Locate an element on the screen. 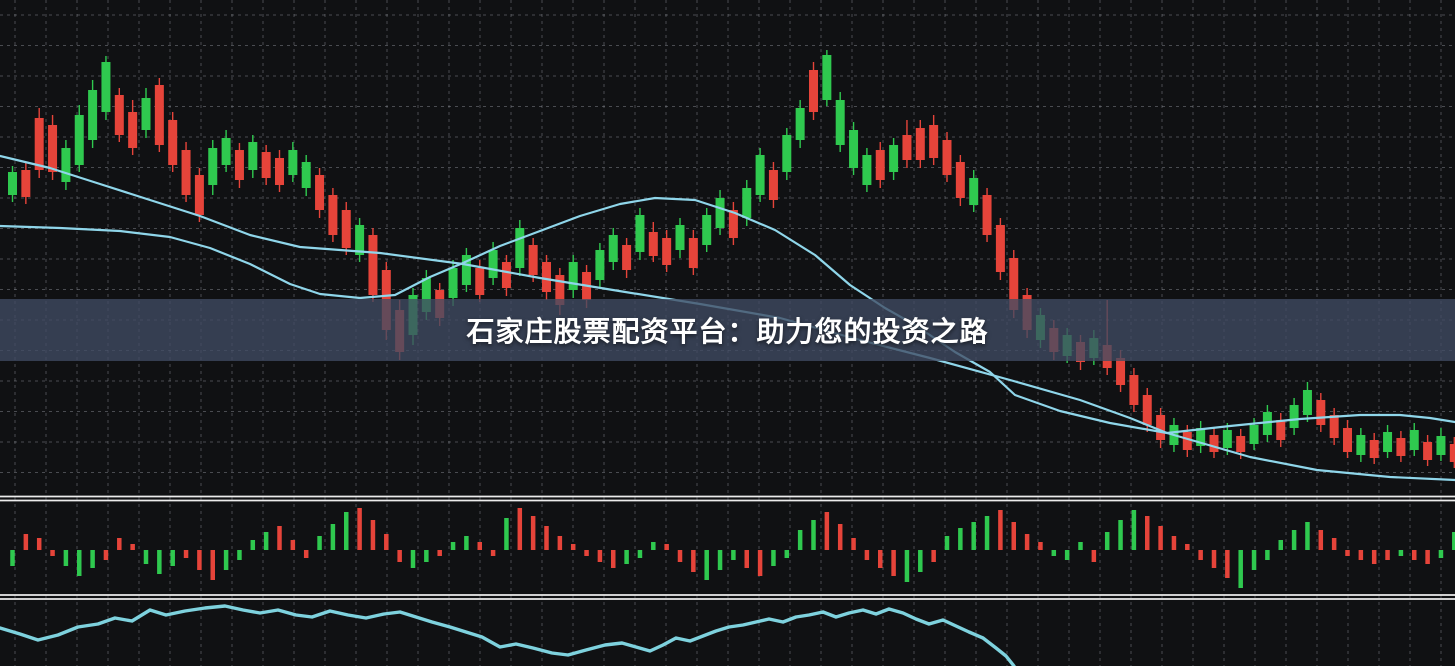 Image resolution: width=1455 pixels, height=666 pixels. macd-histogram-layer is located at coordinates (732, 548).